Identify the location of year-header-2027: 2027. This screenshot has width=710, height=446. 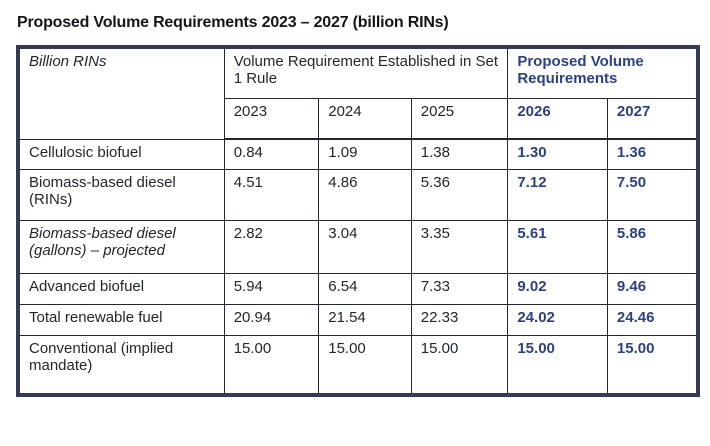
(652, 118).